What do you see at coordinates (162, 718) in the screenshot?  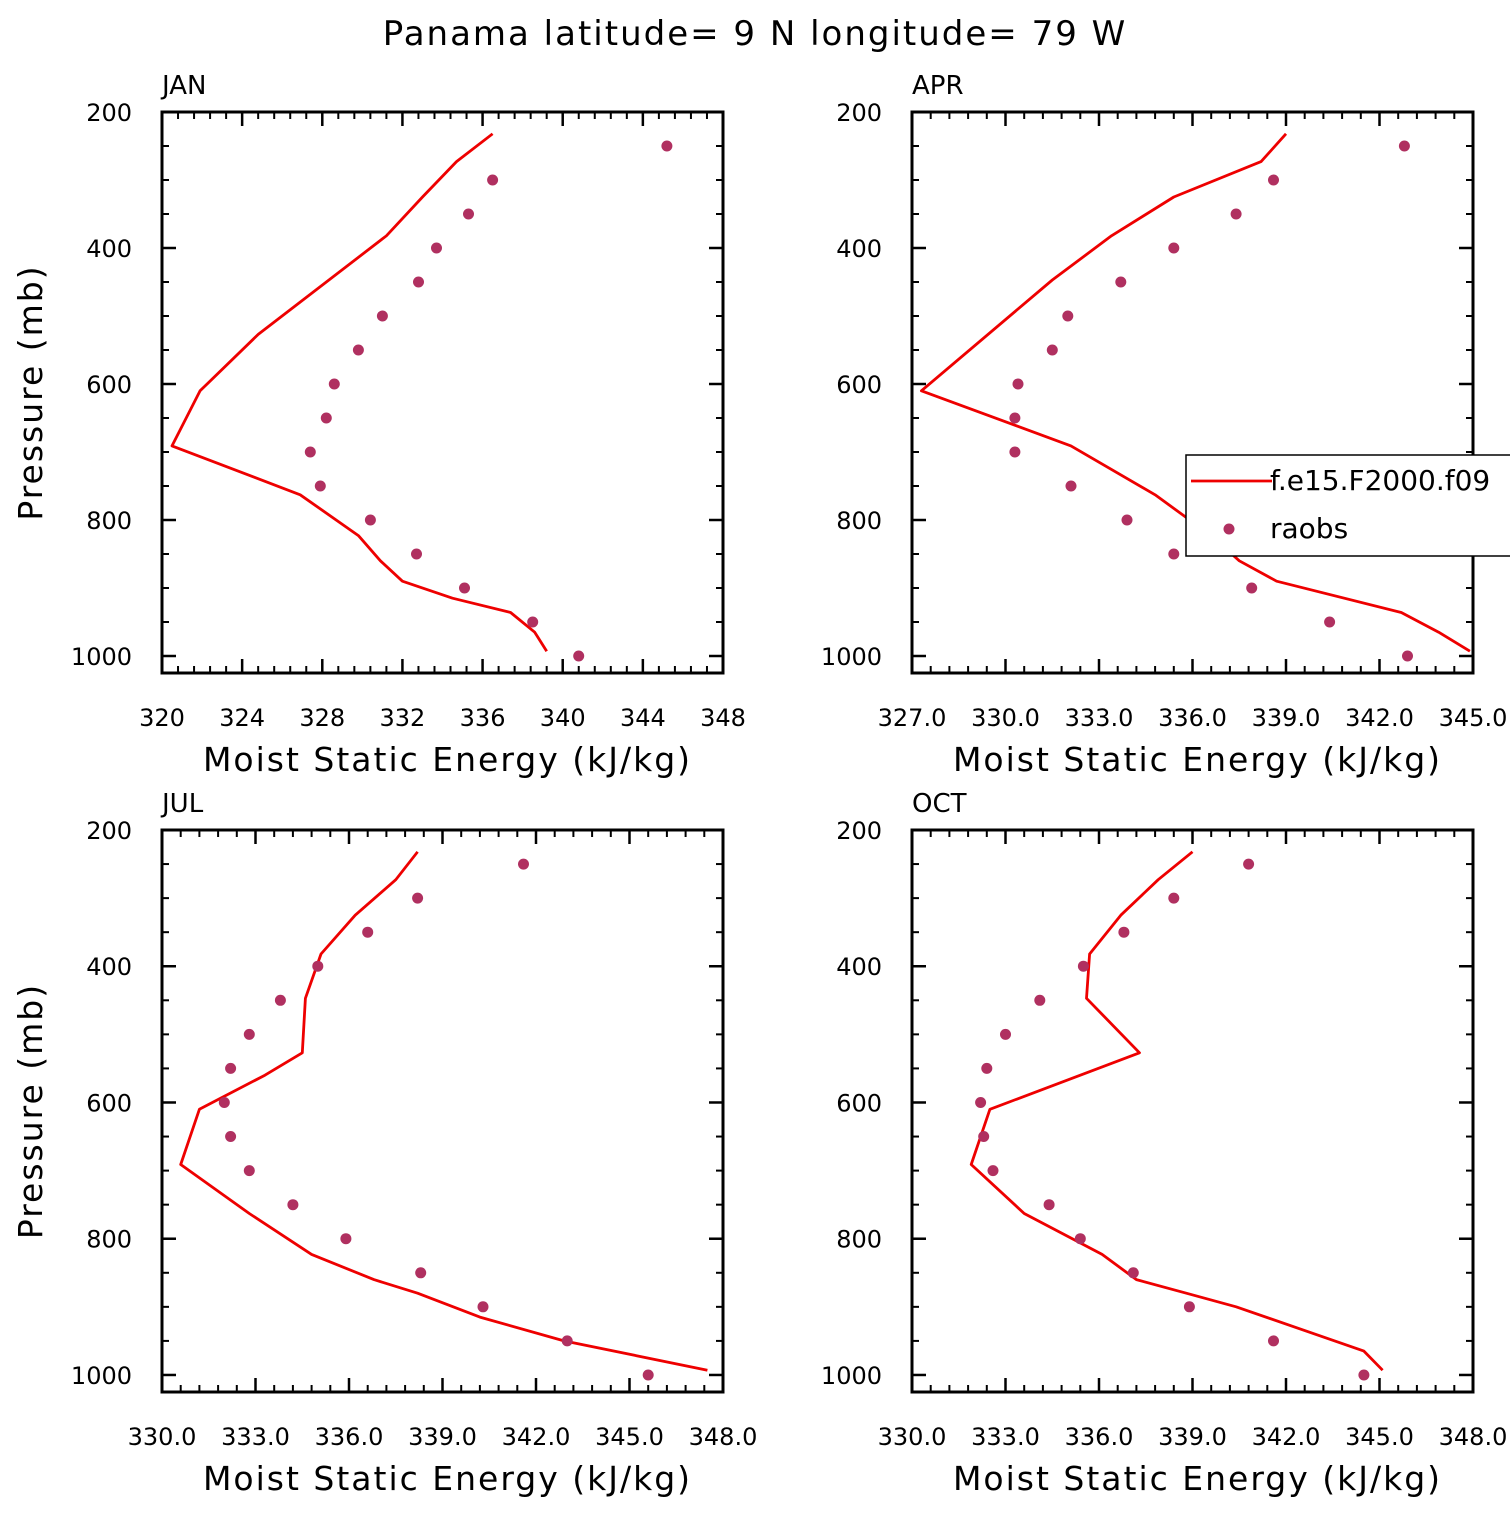 I see `x-tick-label: 320` at bounding box center [162, 718].